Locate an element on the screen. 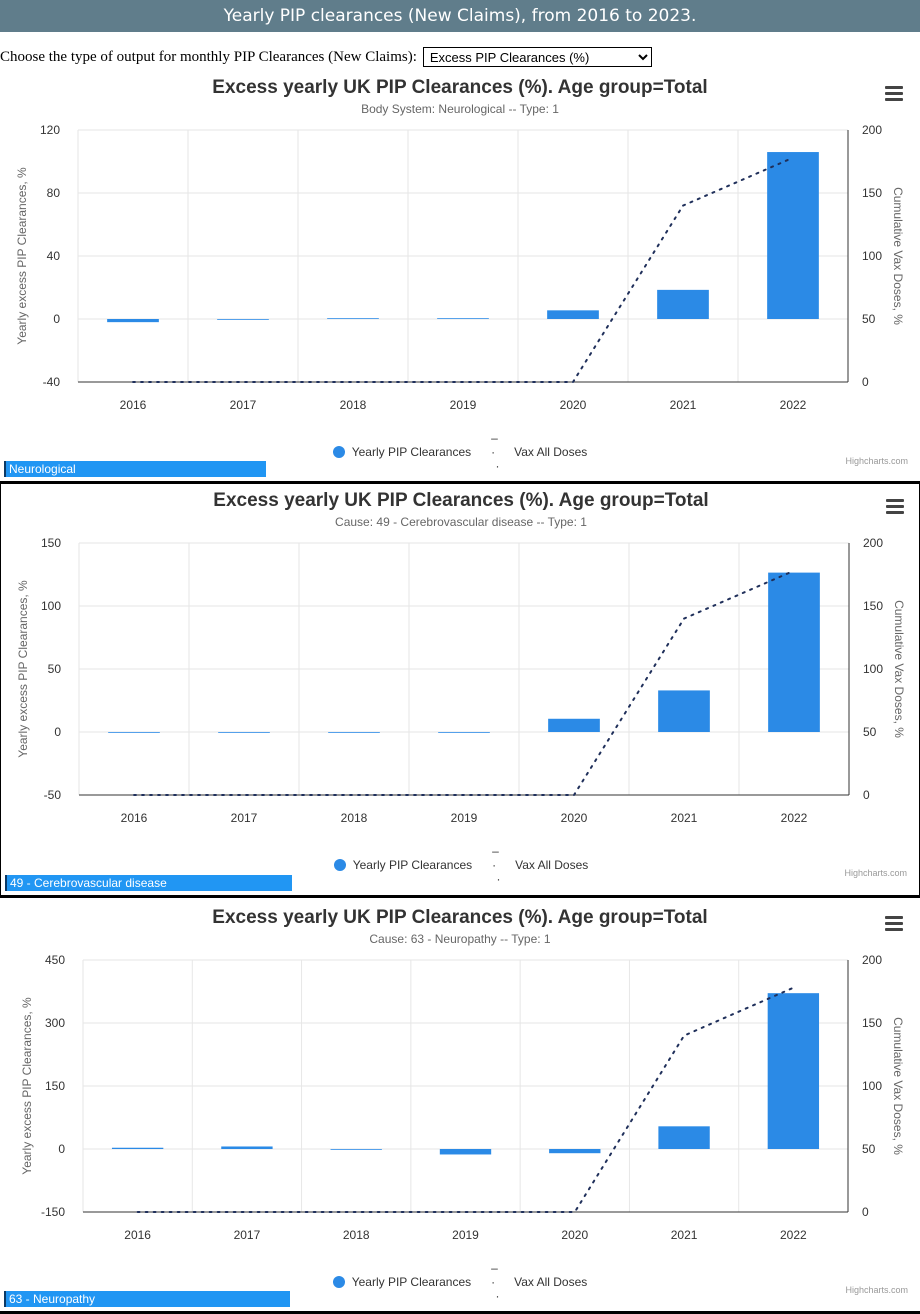  y-tick-label: 80 is located at coordinates (54, 193).